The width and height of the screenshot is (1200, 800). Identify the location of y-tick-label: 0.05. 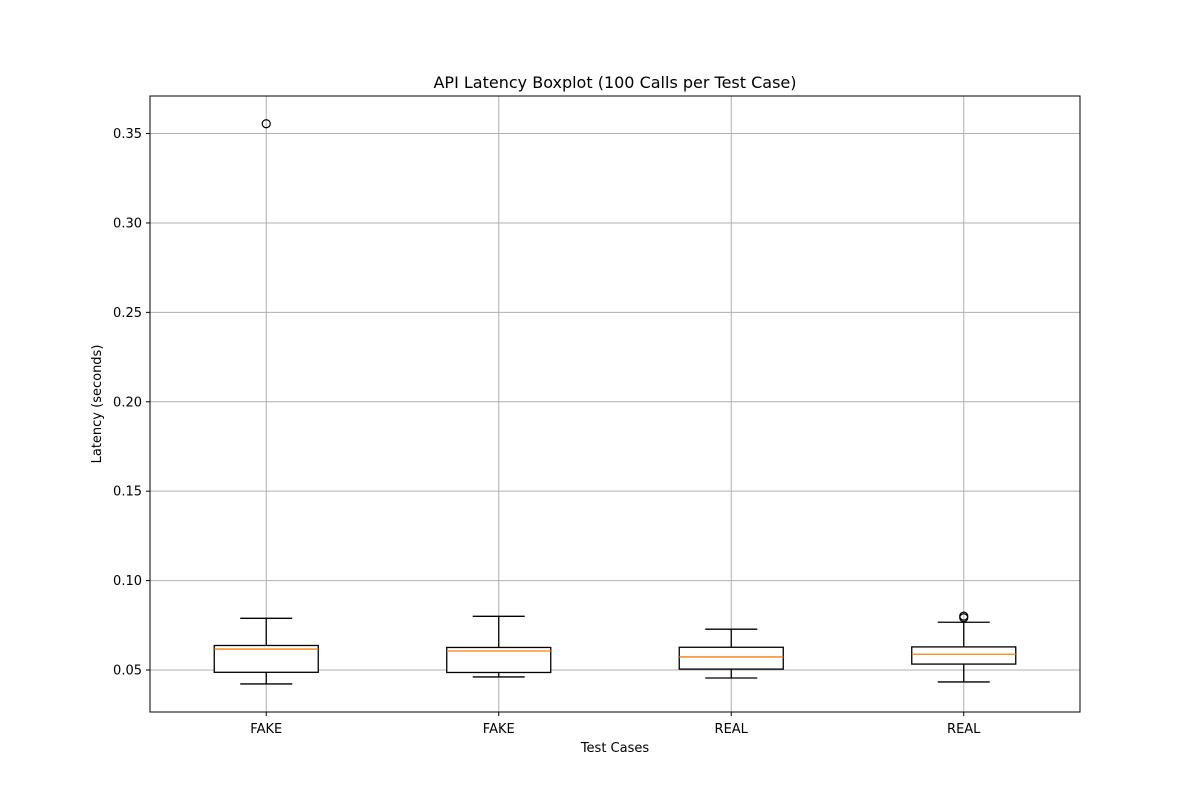
(127, 670).